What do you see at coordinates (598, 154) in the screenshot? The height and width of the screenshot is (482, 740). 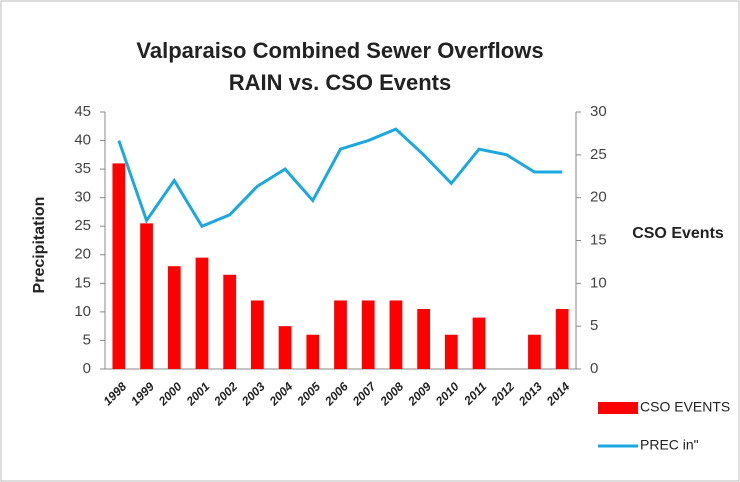 I see `y2-tick-label: 25` at bounding box center [598, 154].